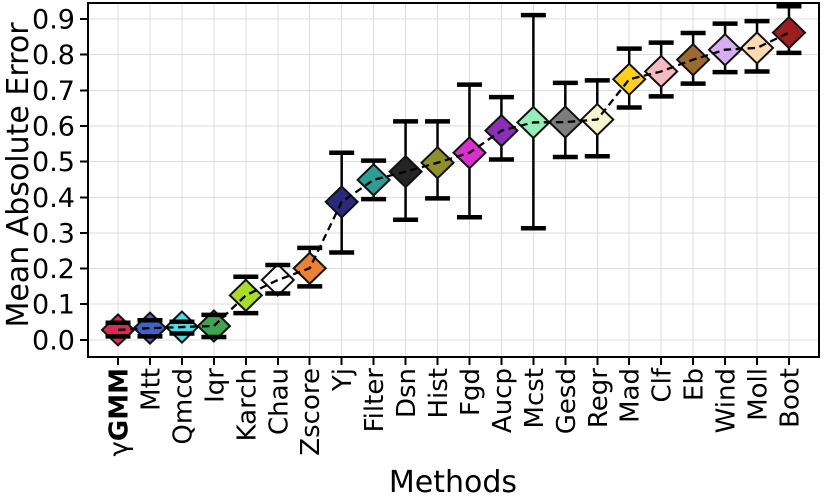 The height and width of the screenshot is (504, 824). What do you see at coordinates (631, 395) in the screenshot?
I see `x-tick-label-mad: Mad` at bounding box center [631, 395].